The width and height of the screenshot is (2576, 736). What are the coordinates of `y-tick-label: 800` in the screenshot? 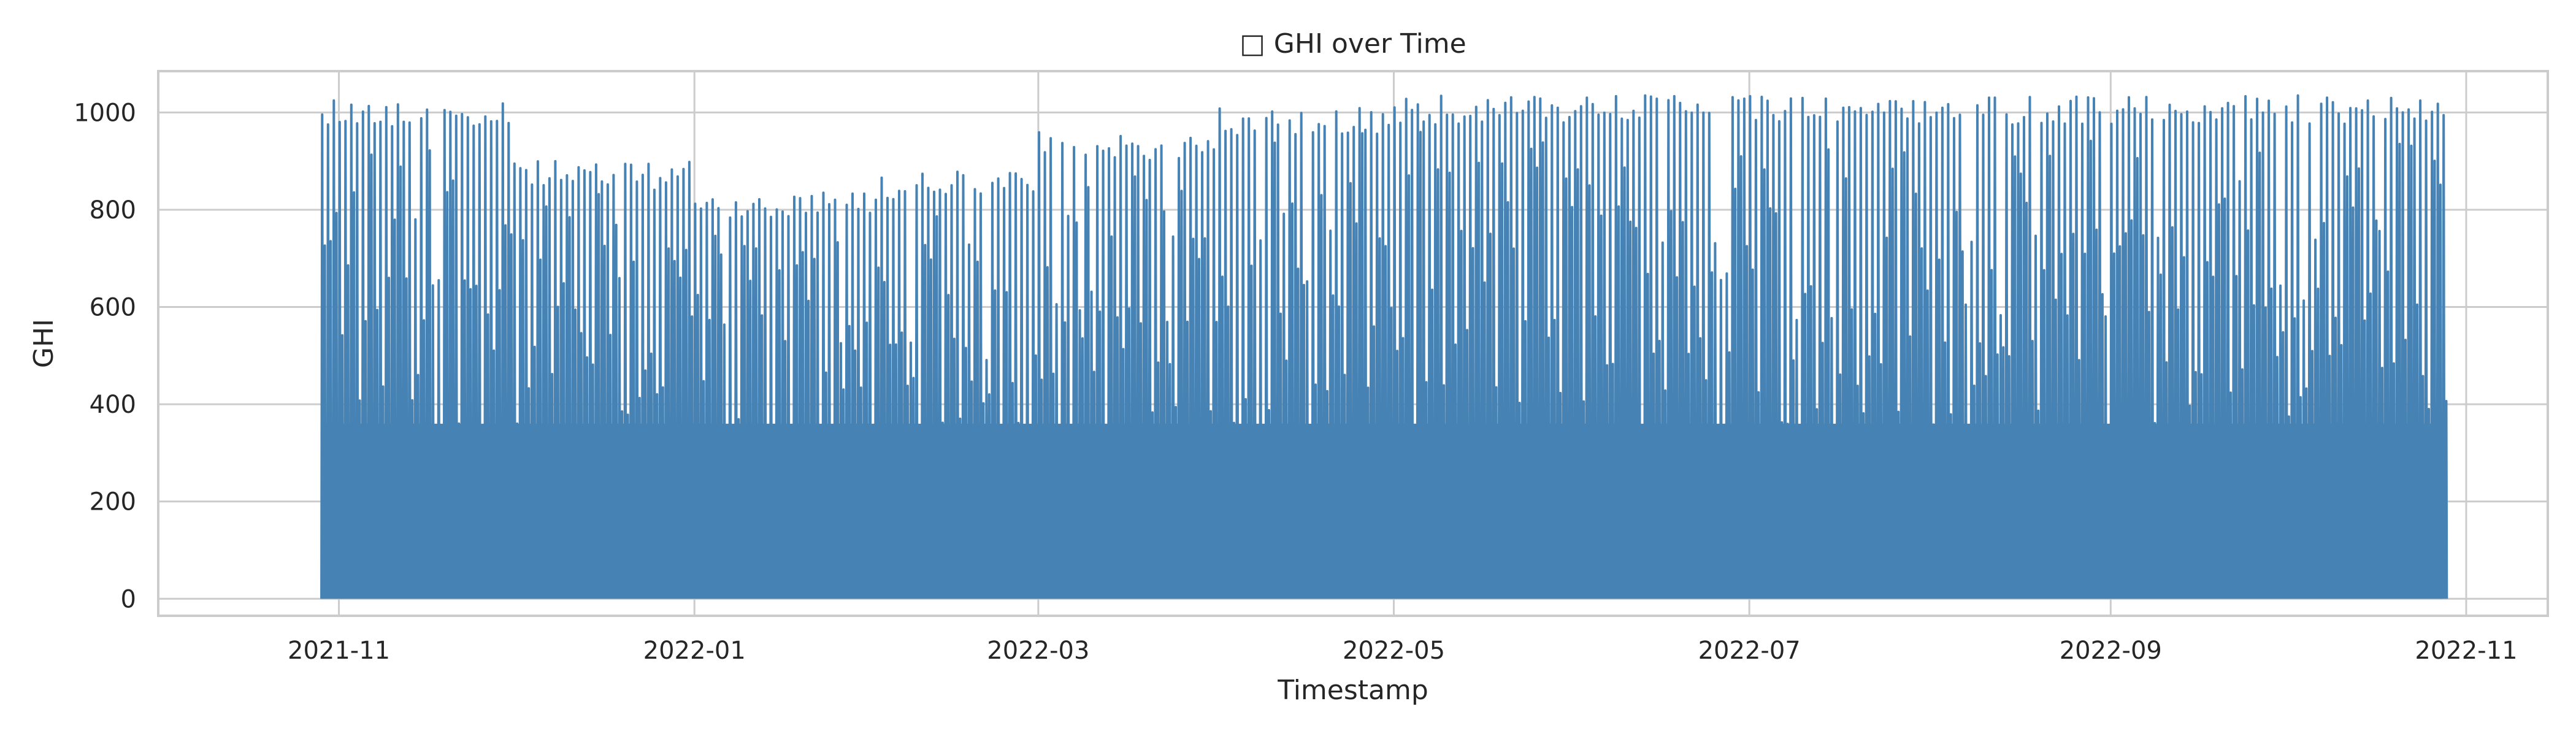 It's located at (113, 210).